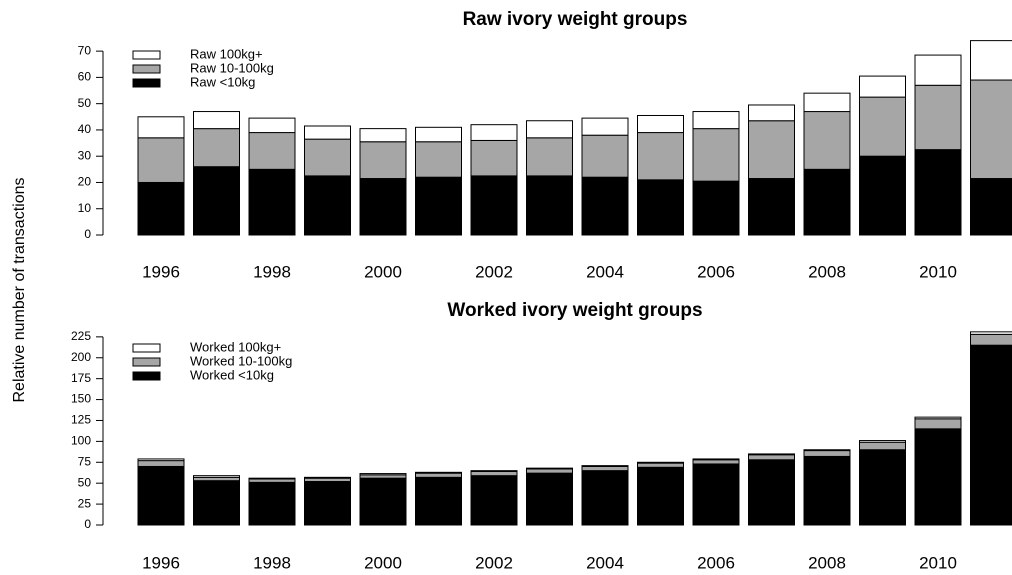  Describe the element at coordinates (81, 399) in the screenshot. I see `y-tick-label: 150` at that location.